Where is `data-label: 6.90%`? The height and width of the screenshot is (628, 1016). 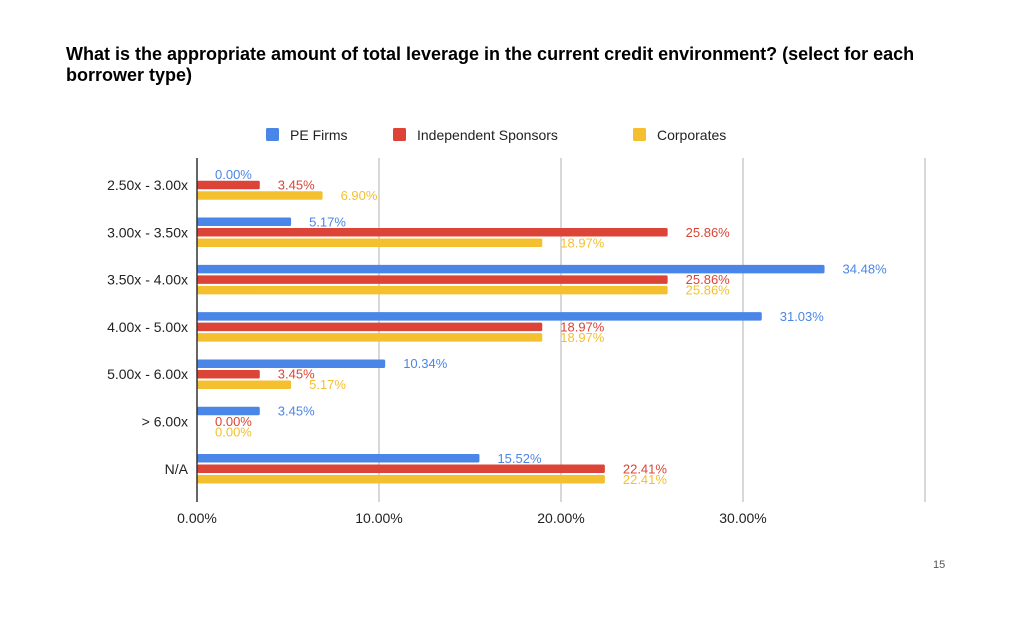
data-label: 6.90% is located at coordinates (359, 195).